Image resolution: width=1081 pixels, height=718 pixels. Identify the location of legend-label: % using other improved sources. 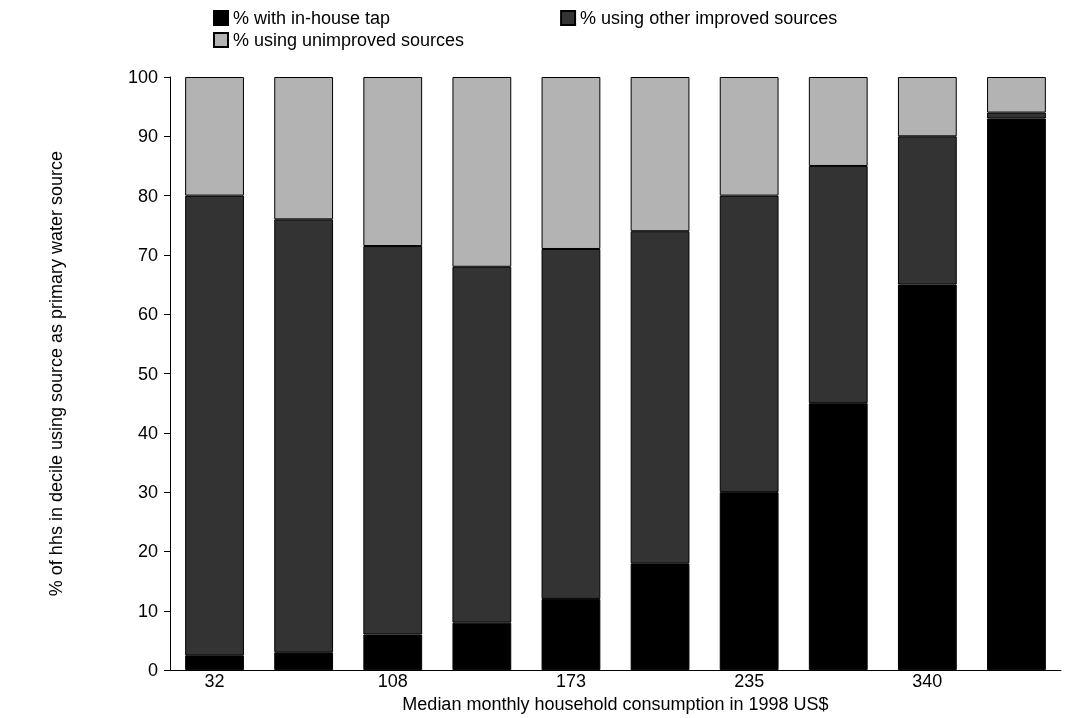
(709, 18).